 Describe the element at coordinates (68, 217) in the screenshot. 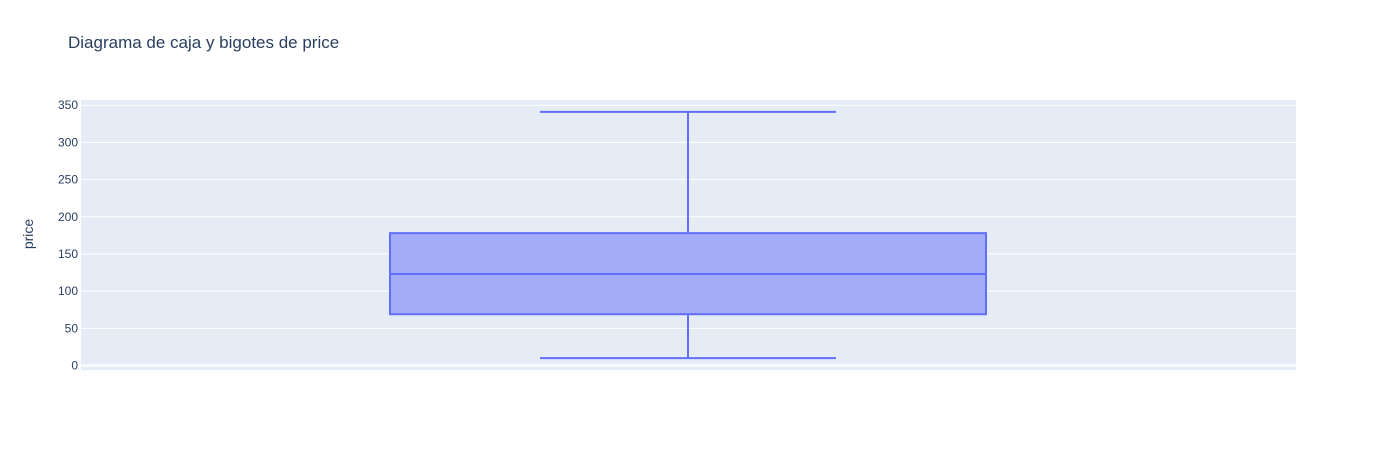

I see `y-tick-label: 200` at that location.